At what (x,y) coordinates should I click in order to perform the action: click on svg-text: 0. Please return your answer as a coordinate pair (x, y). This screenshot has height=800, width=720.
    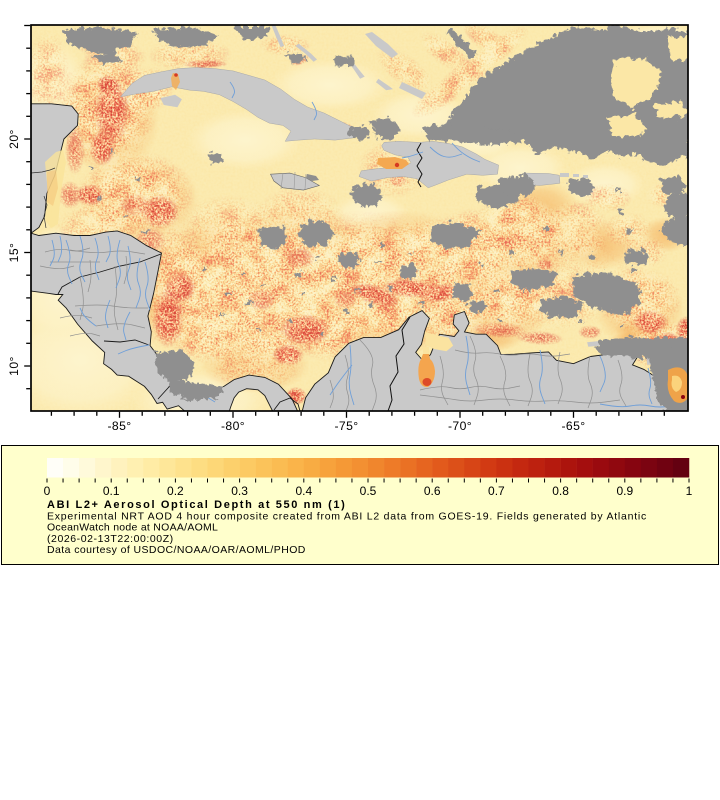
    Looking at the image, I should click on (47, 491).